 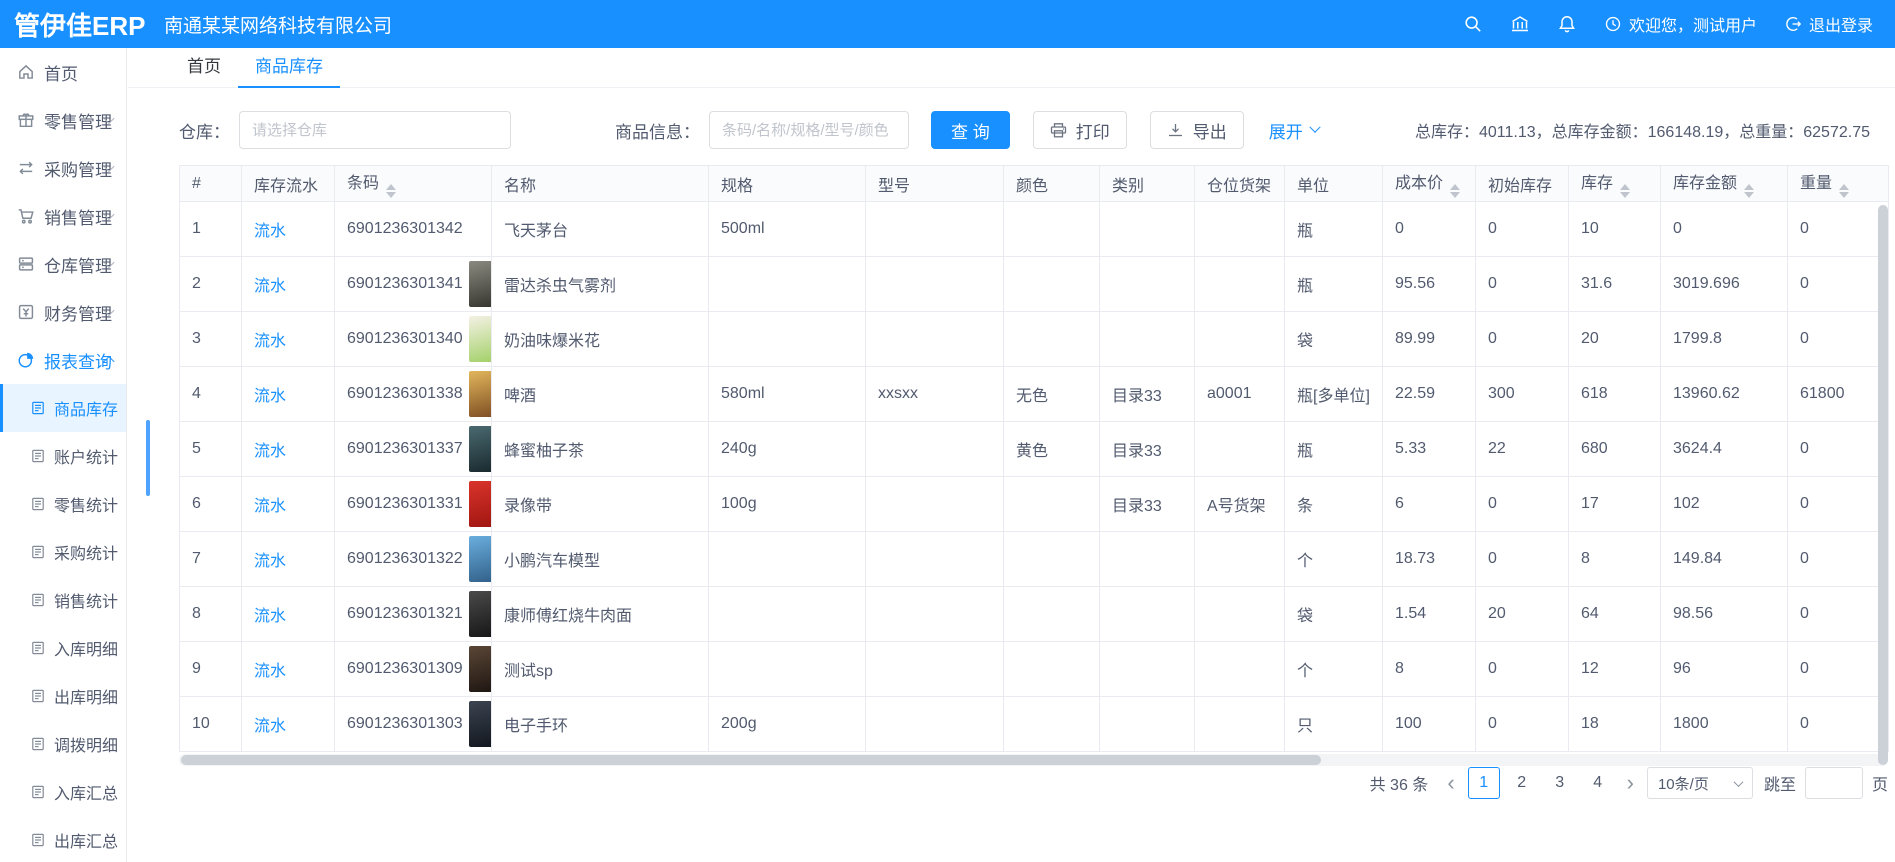 I want to click on sidebar-item-outbound-summary: 出库汇总, so click(x=63, y=839).